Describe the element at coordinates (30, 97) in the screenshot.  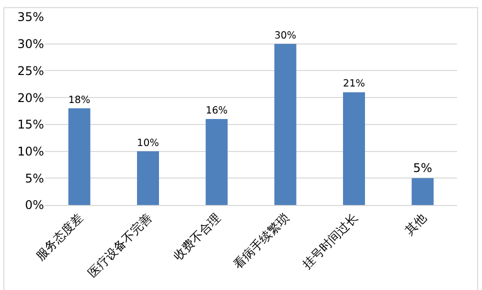
I see `y-tick-label: 20%` at that location.